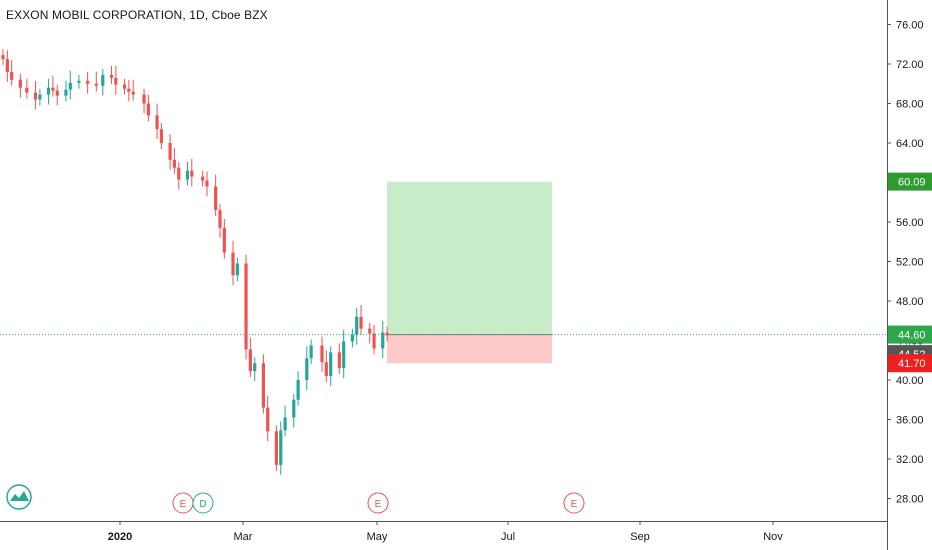 This screenshot has height=550, width=932. Describe the element at coordinates (470, 258) in the screenshot. I see `profit-zone` at that location.